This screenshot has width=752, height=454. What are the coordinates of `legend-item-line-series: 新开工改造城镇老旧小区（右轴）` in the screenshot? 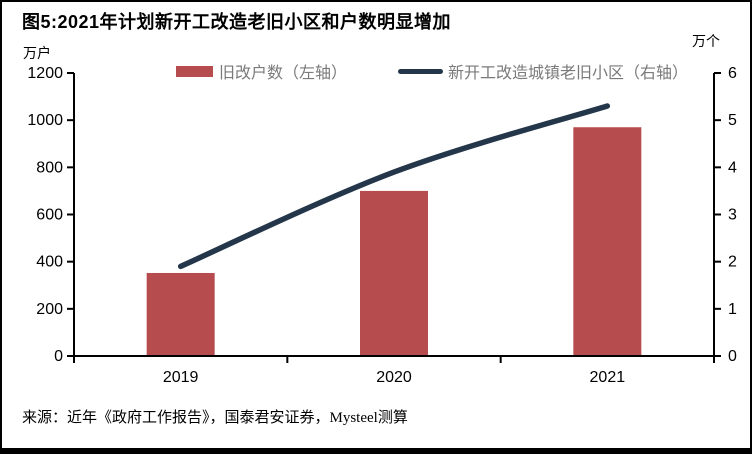 It's located at (543, 71).